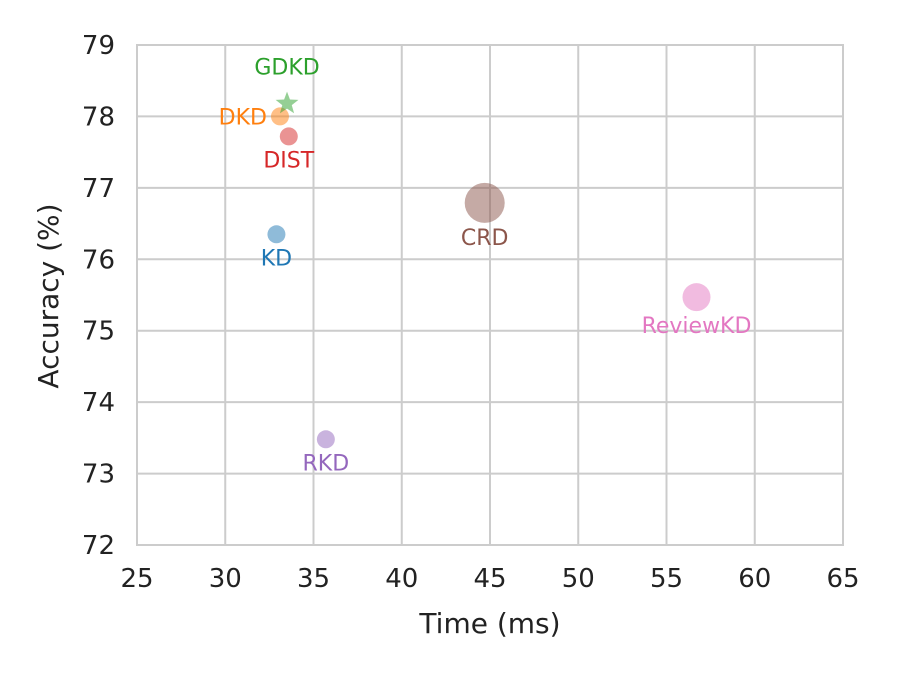  I want to click on y-tick-label: 79, so click(98, 46).